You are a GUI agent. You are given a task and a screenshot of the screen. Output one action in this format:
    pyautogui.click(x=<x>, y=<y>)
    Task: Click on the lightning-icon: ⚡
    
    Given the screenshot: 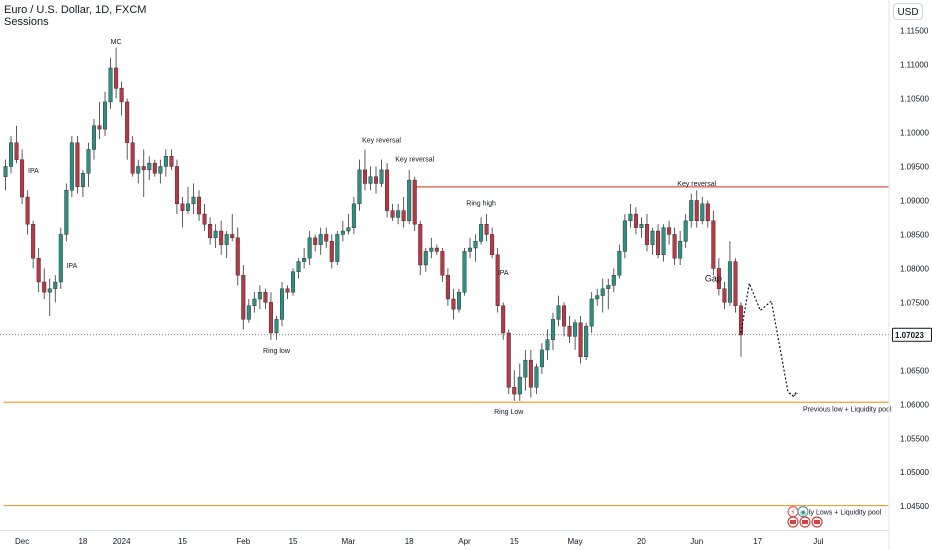 What is the action you would take?
    pyautogui.click(x=793, y=512)
    